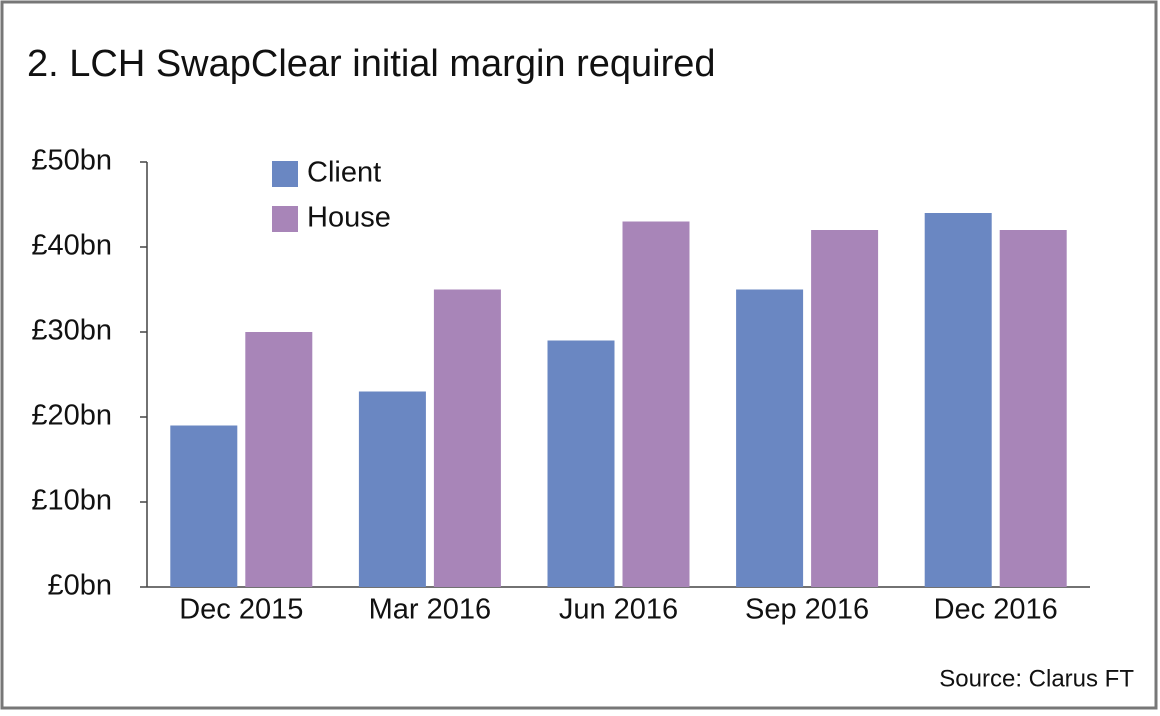 The height and width of the screenshot is (716, 1160). What do you see at coordinates (71, 501) in the screenshot?
I see `y-tick-label: £10bn` at bounding box center [71, 501].